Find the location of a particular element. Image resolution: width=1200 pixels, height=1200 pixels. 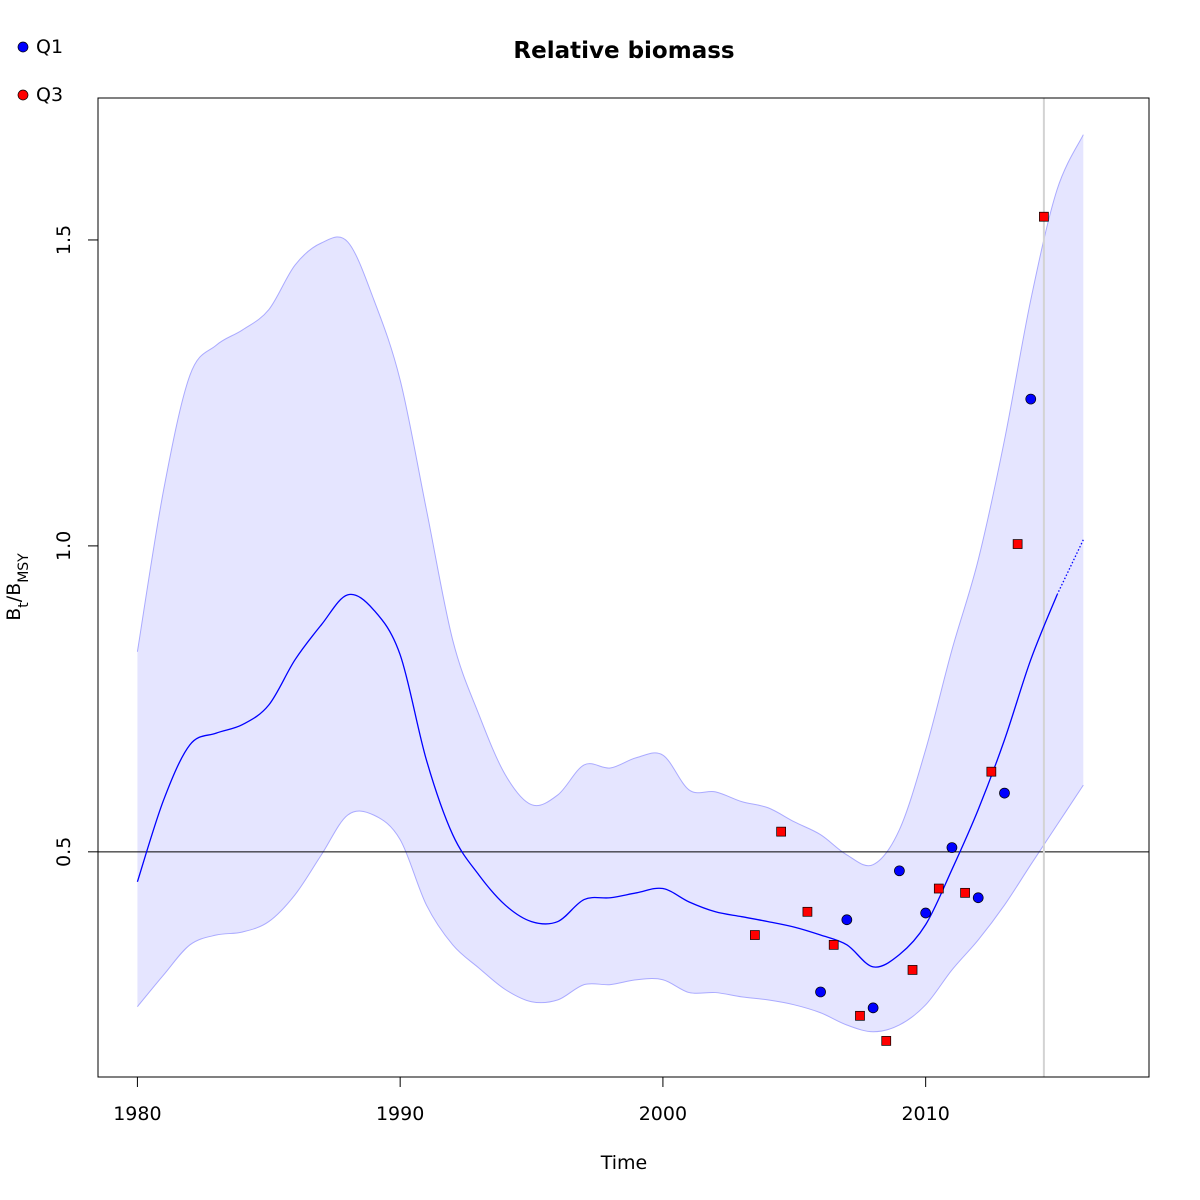

y-tick-label: 1.0 is located at coordinates (64, 546).